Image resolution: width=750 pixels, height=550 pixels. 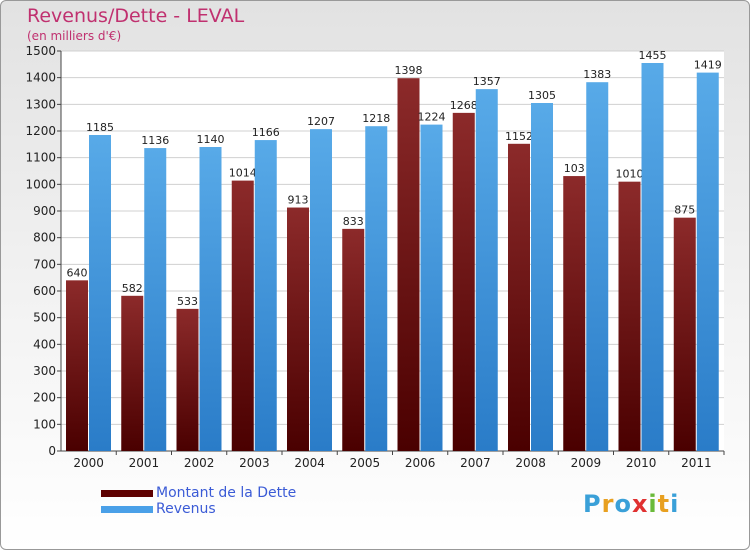 I want to click on y-tick-label: 0, so click(x=52, y=451).